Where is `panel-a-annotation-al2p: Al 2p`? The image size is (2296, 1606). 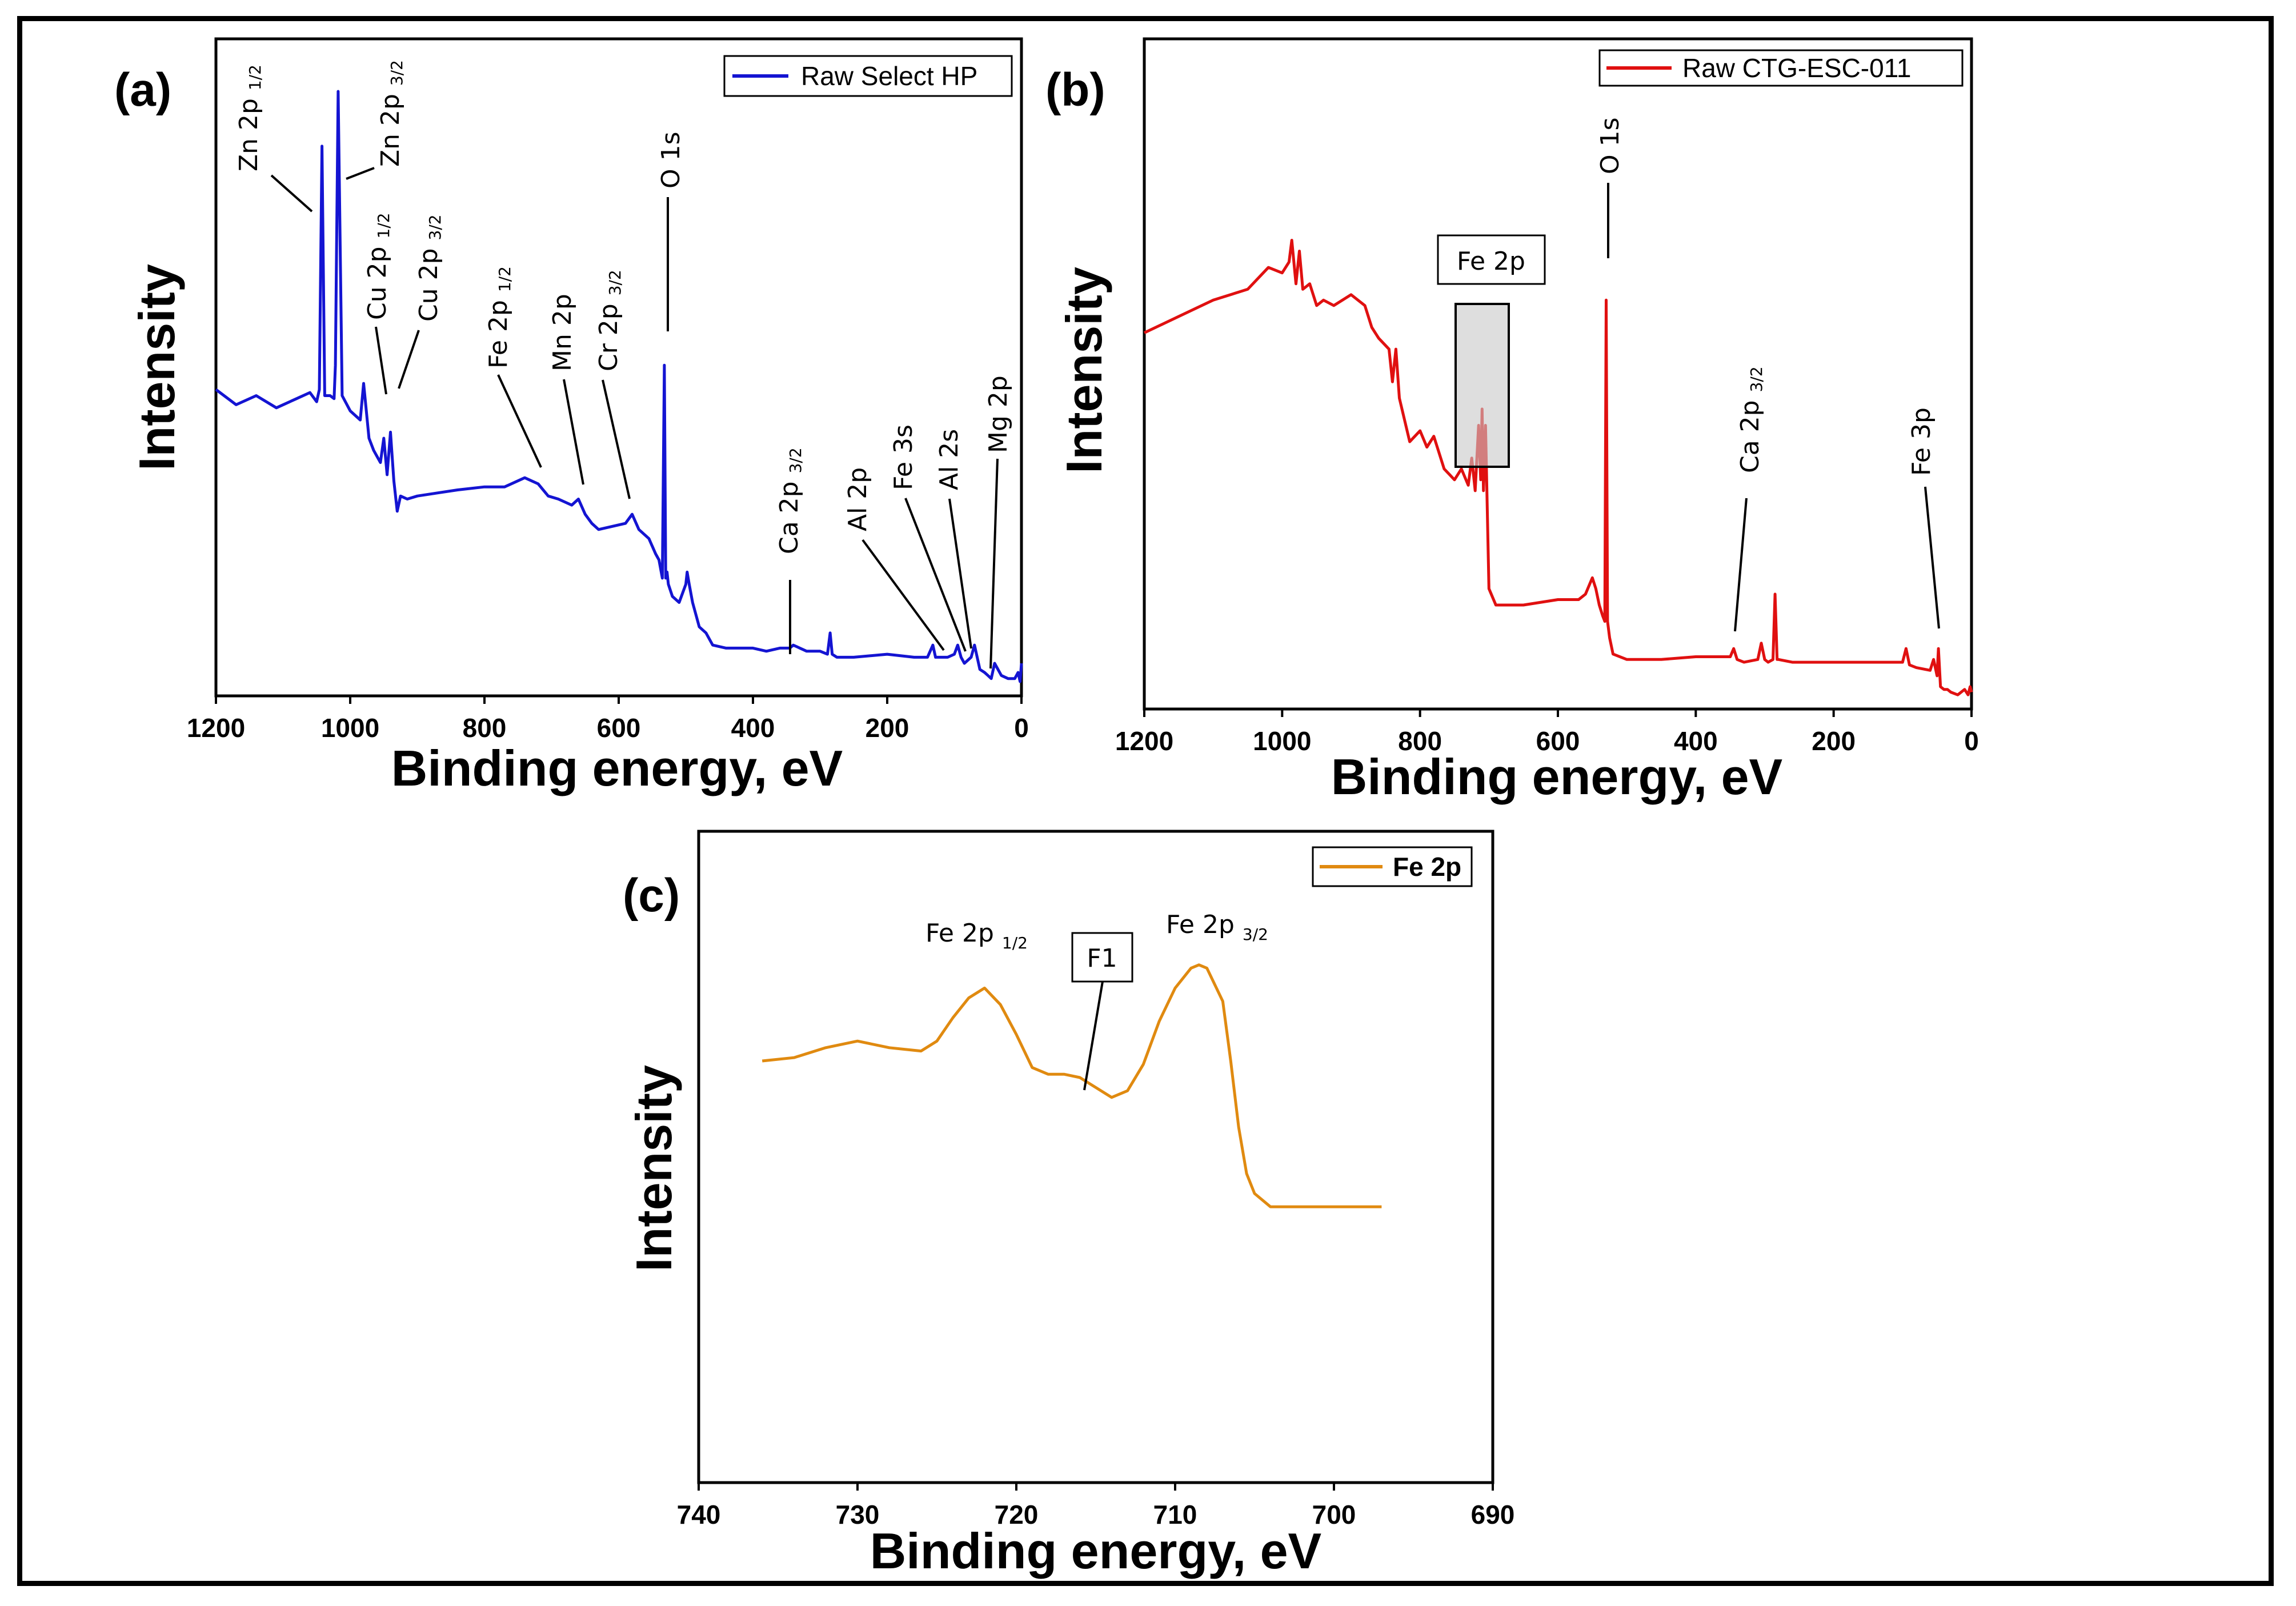 panel-a-annotation-al2p: Al 2p is located at coordinates (858, 499).